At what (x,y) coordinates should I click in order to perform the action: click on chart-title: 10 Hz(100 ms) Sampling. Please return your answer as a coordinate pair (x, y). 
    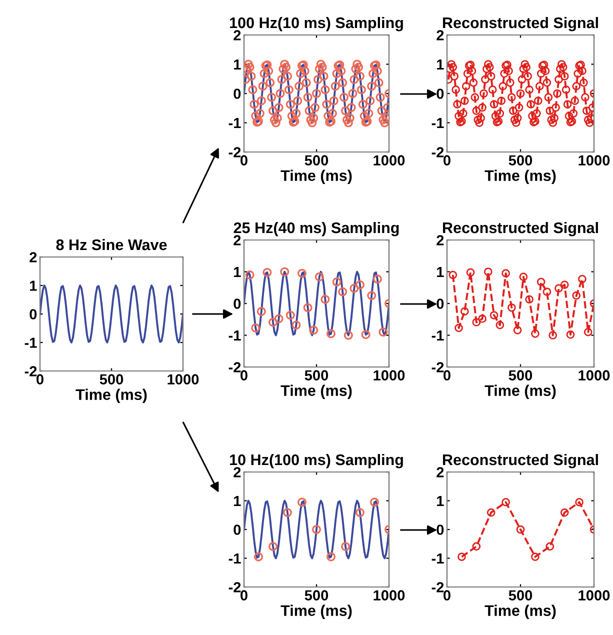
    Looking at the image, I should click on (316, 461).